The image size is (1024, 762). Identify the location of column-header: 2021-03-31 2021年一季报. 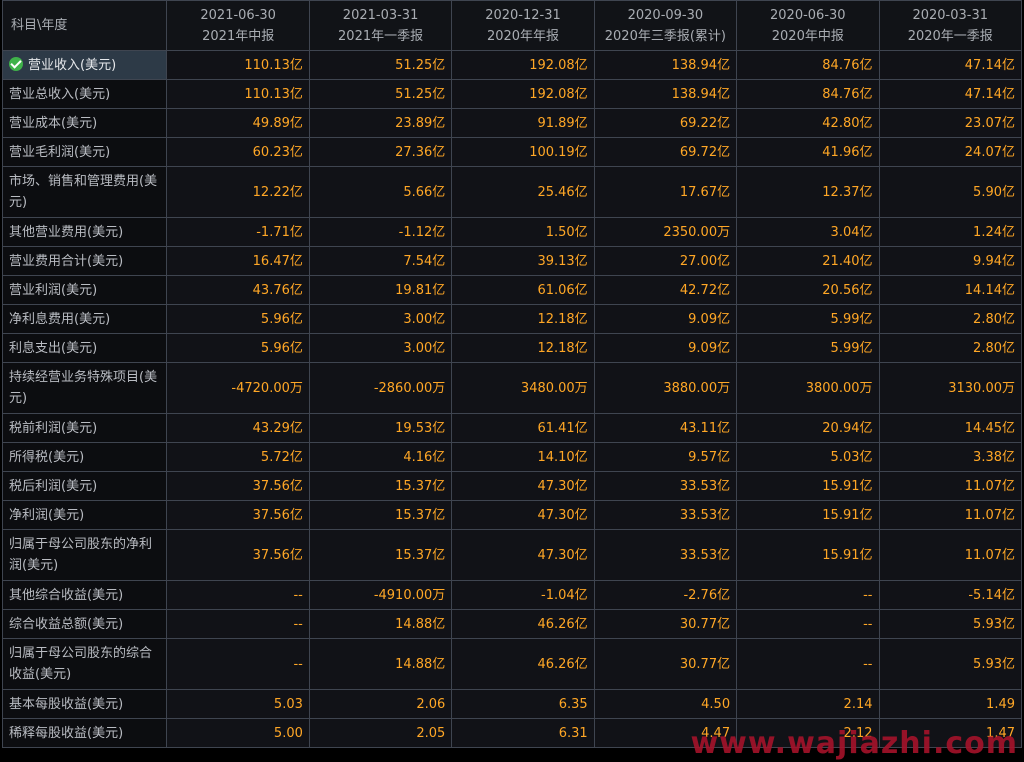
(380, 25).